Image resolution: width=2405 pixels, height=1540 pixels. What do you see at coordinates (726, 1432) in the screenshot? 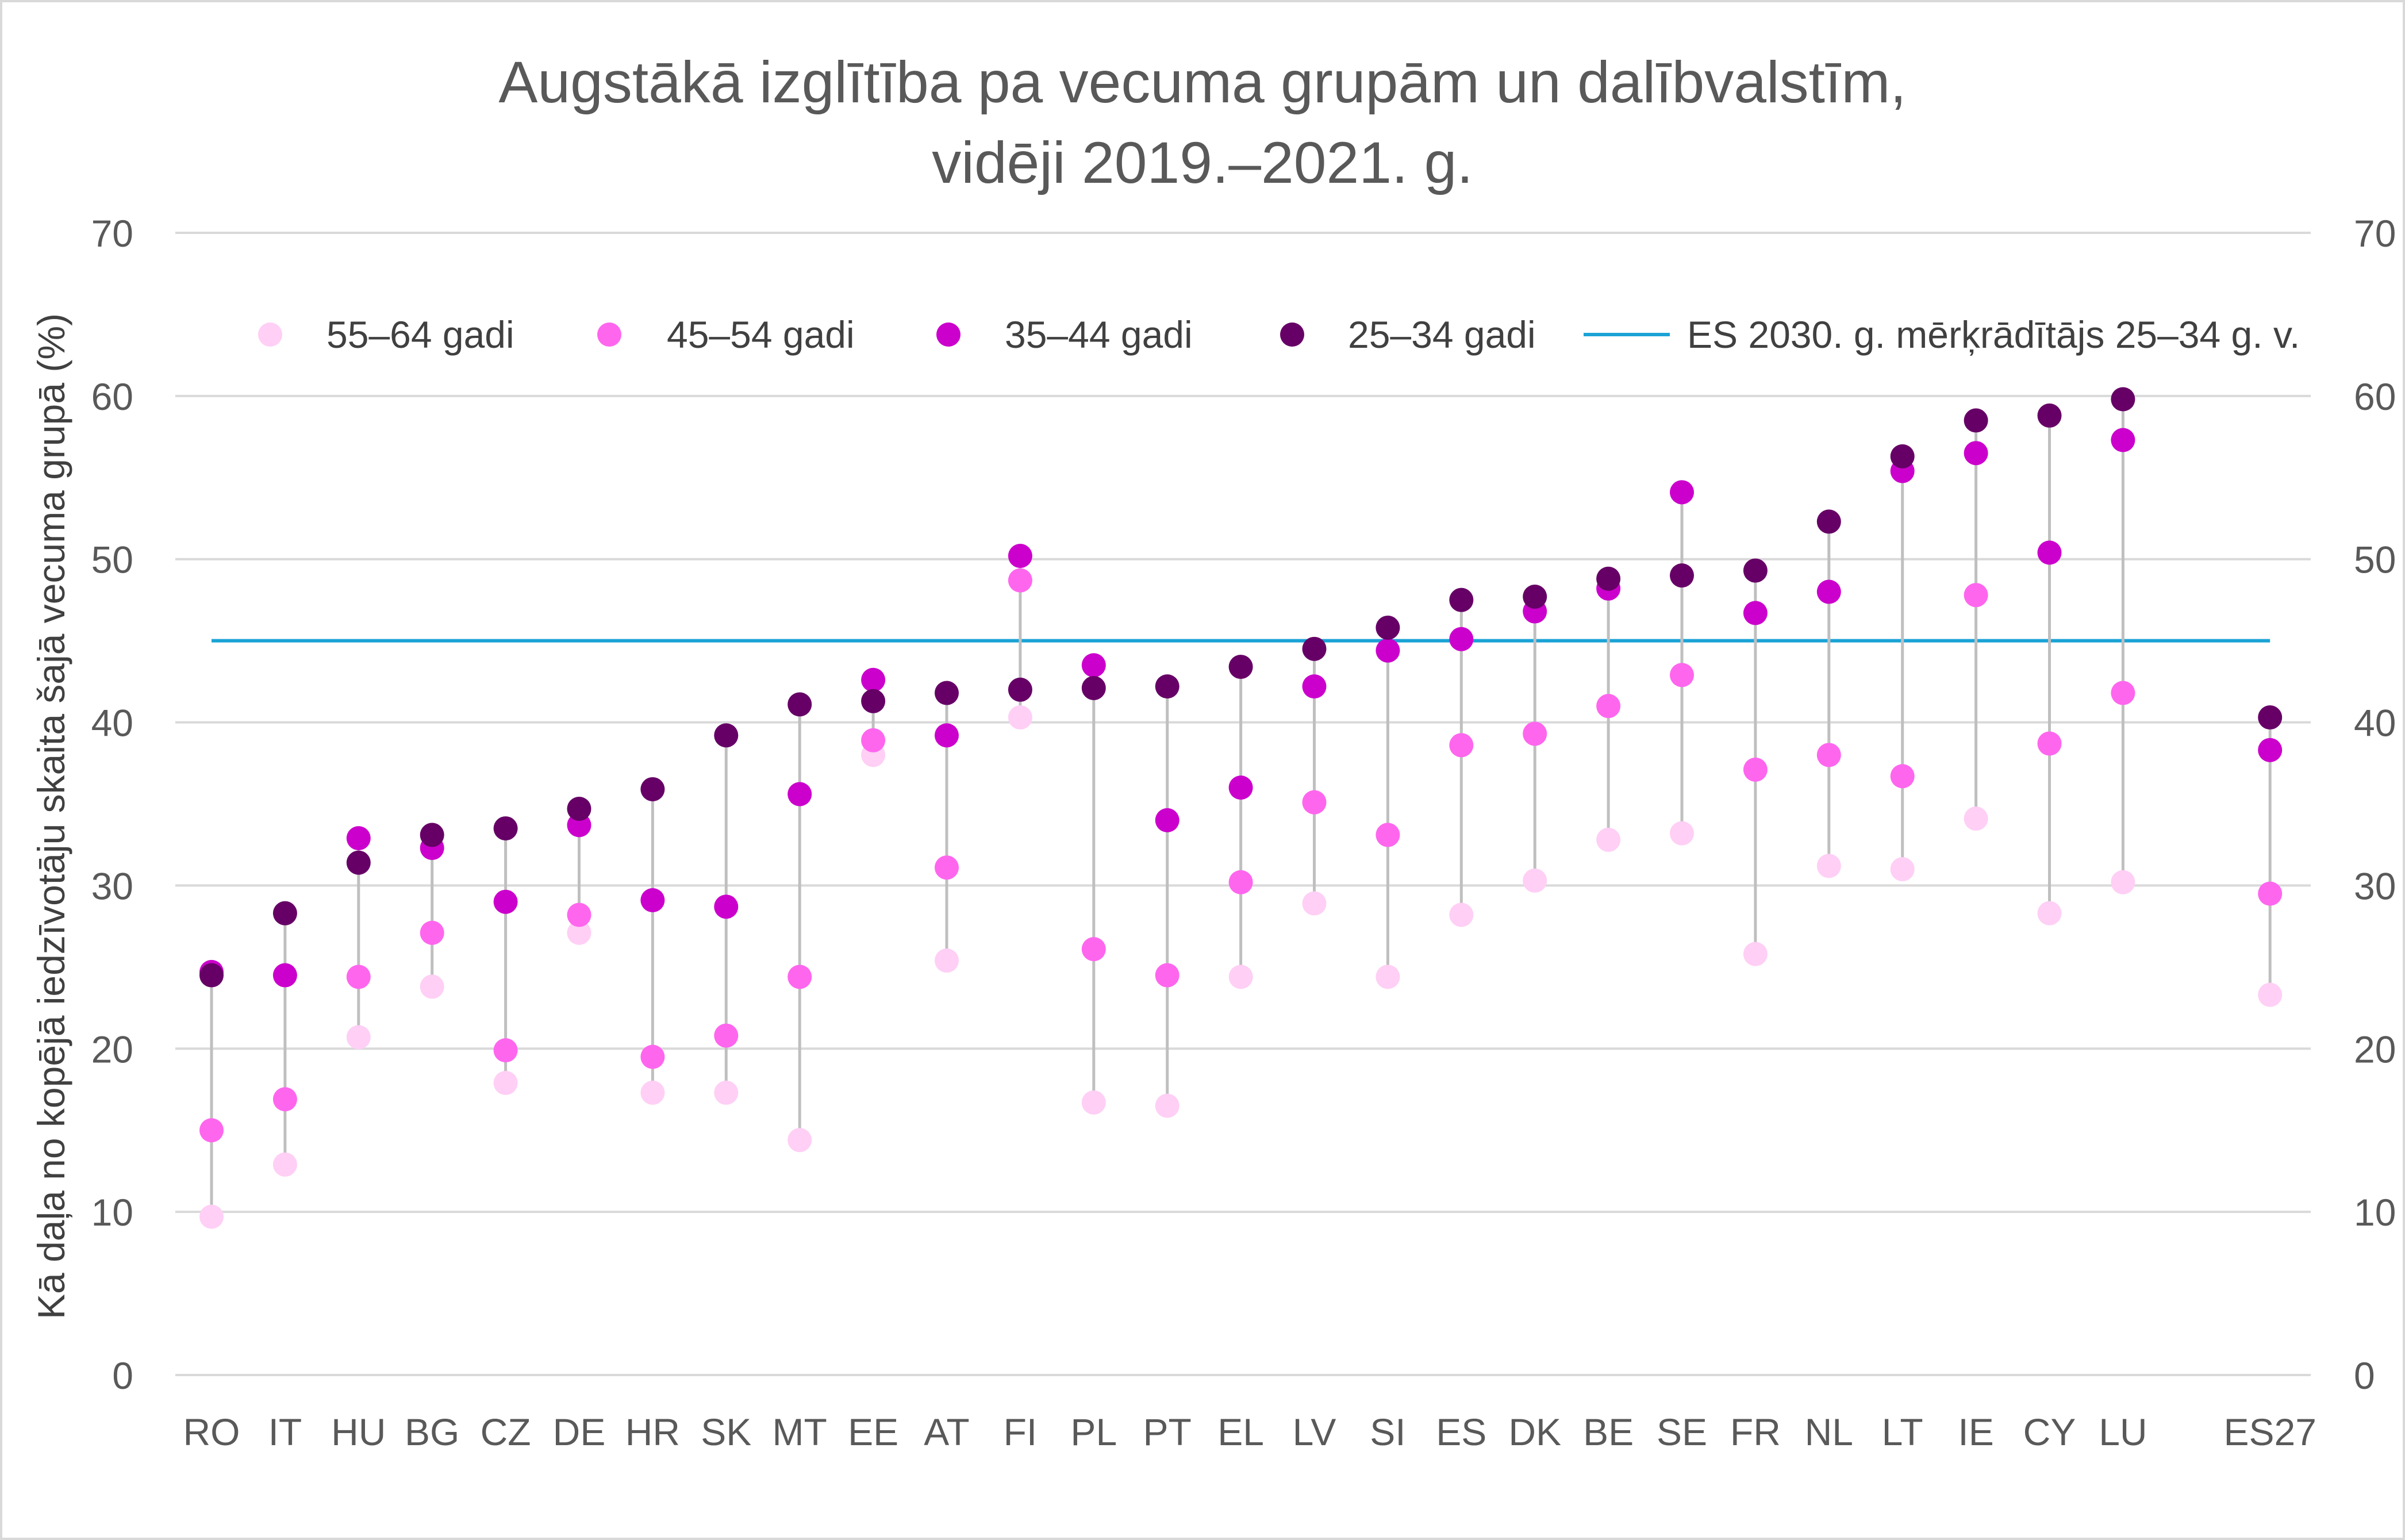
I see `x-tick-sk: SK` at bounding box center [726, 1432].